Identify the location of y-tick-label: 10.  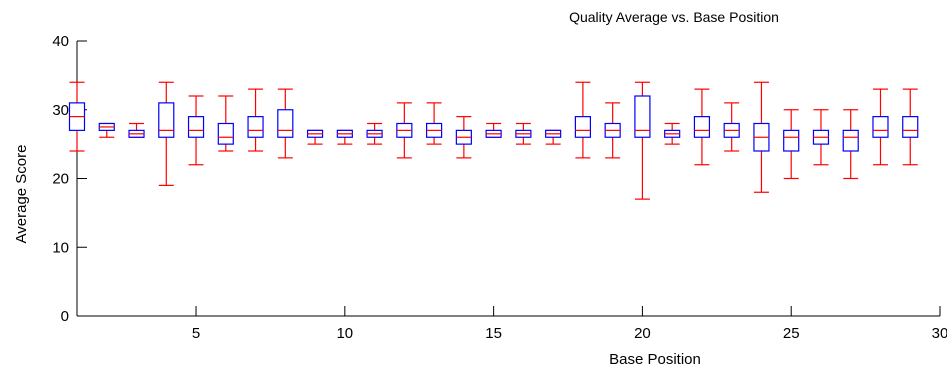
(60, 247).